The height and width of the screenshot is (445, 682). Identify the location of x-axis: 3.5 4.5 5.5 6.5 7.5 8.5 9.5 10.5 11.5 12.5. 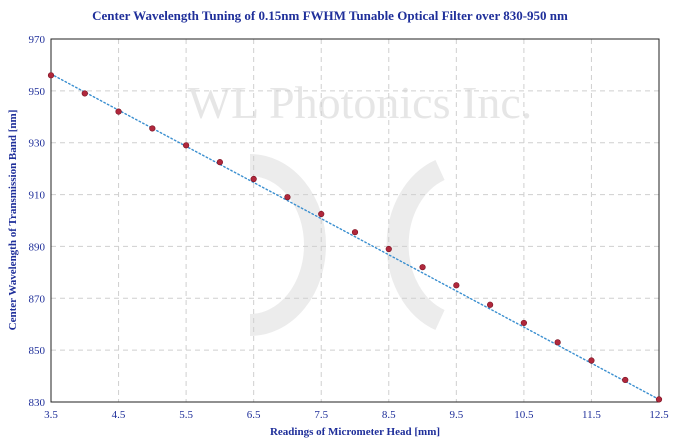
(356, 415).